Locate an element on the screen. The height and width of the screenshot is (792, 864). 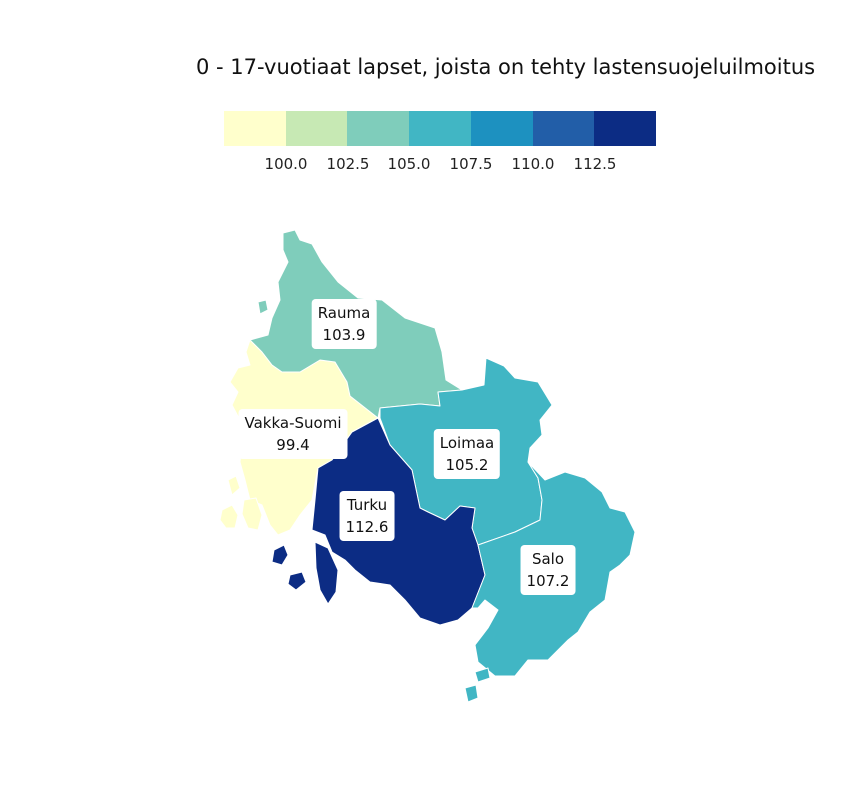
region-value: 103.9 is located at coordinates (344, 335).